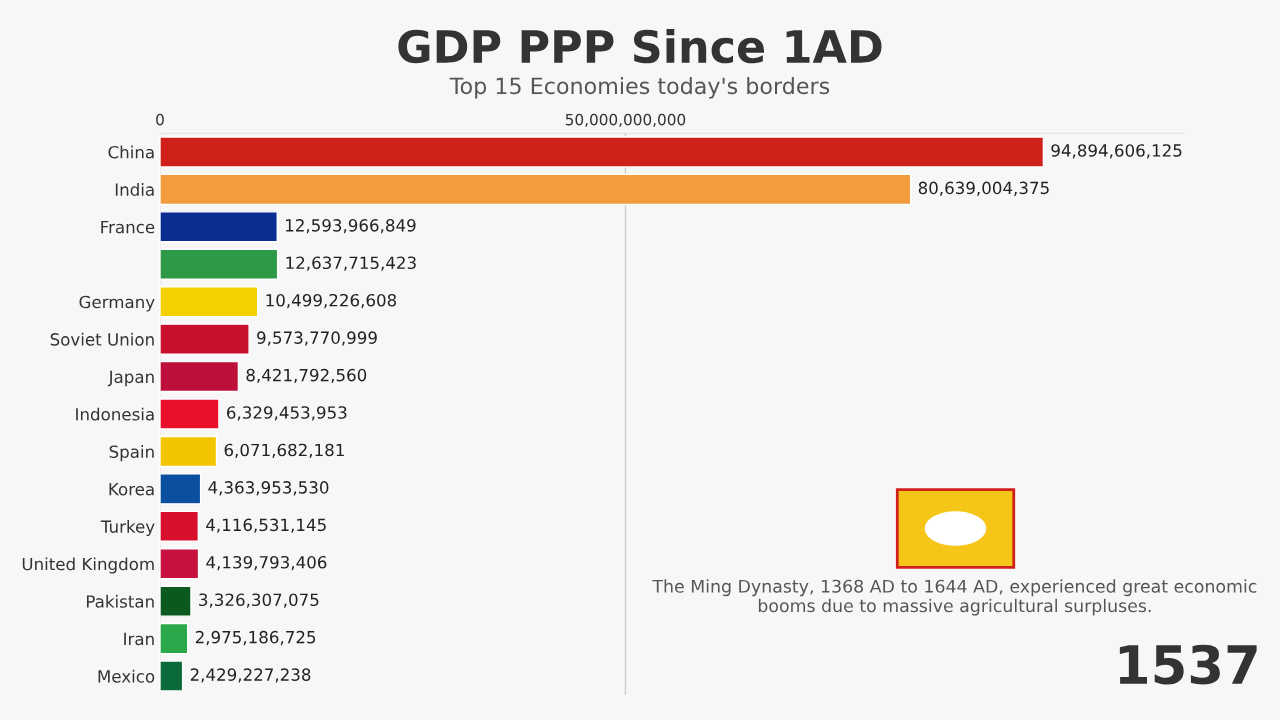 The width and height of the screenshot is (1280, 720). What do you see at coordinates (287, 413) in the screenshot?
I see `data-label: 6,329,453,953` at bounding box center [287, 413].